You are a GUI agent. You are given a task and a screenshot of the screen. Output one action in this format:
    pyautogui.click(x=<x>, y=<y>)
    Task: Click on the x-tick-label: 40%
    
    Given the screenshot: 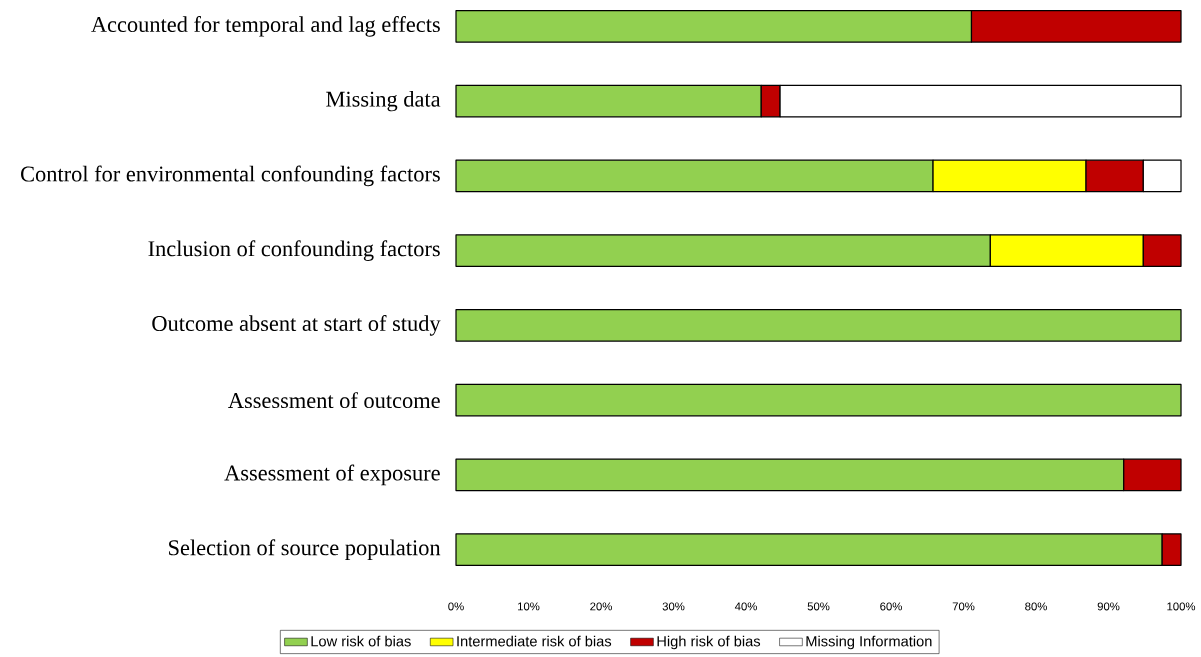 What is the action you would take?
    pyautogui.click(x=745, y=606)
    